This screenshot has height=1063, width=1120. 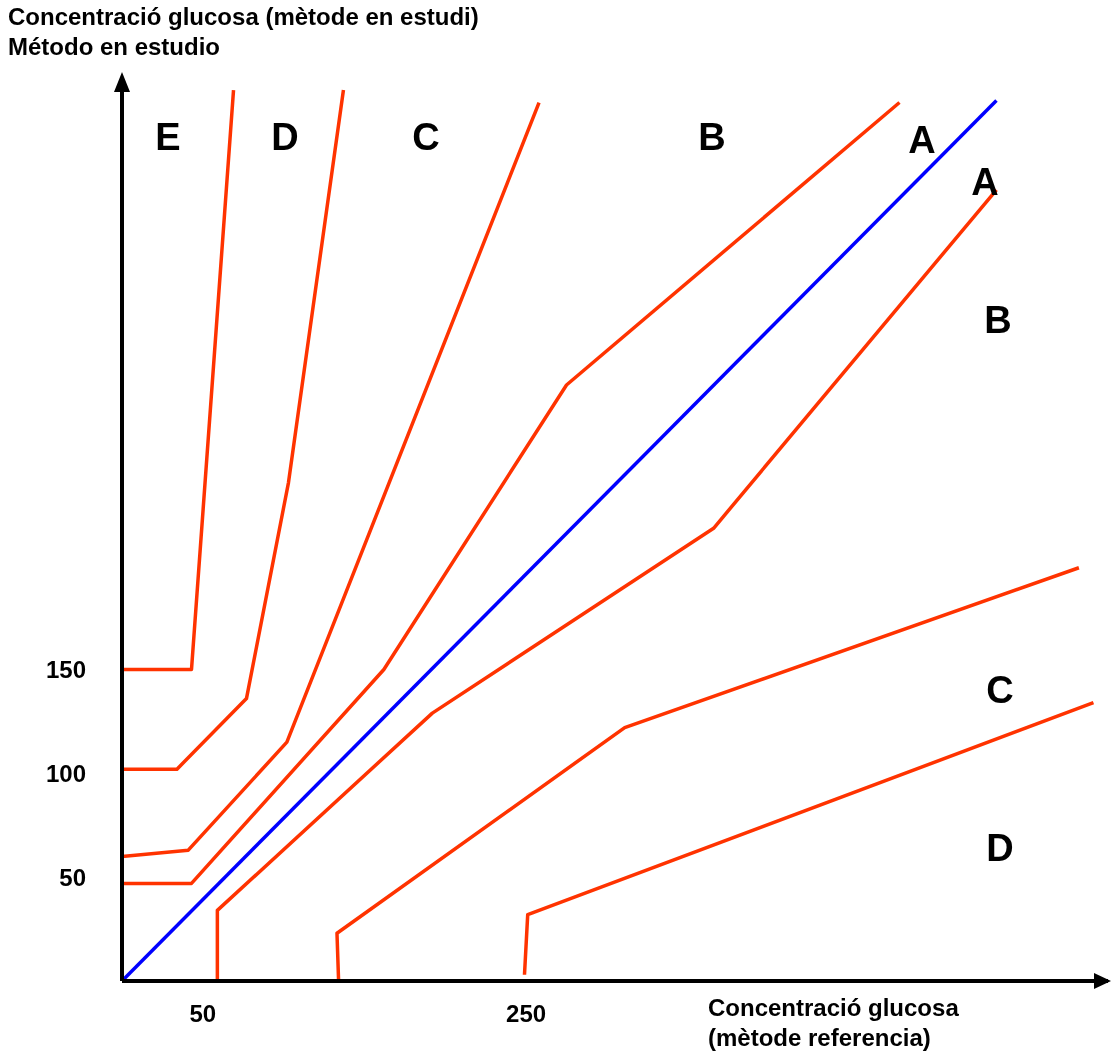 I want to click on y-tick-label: 100, so click(x=65, y=773).